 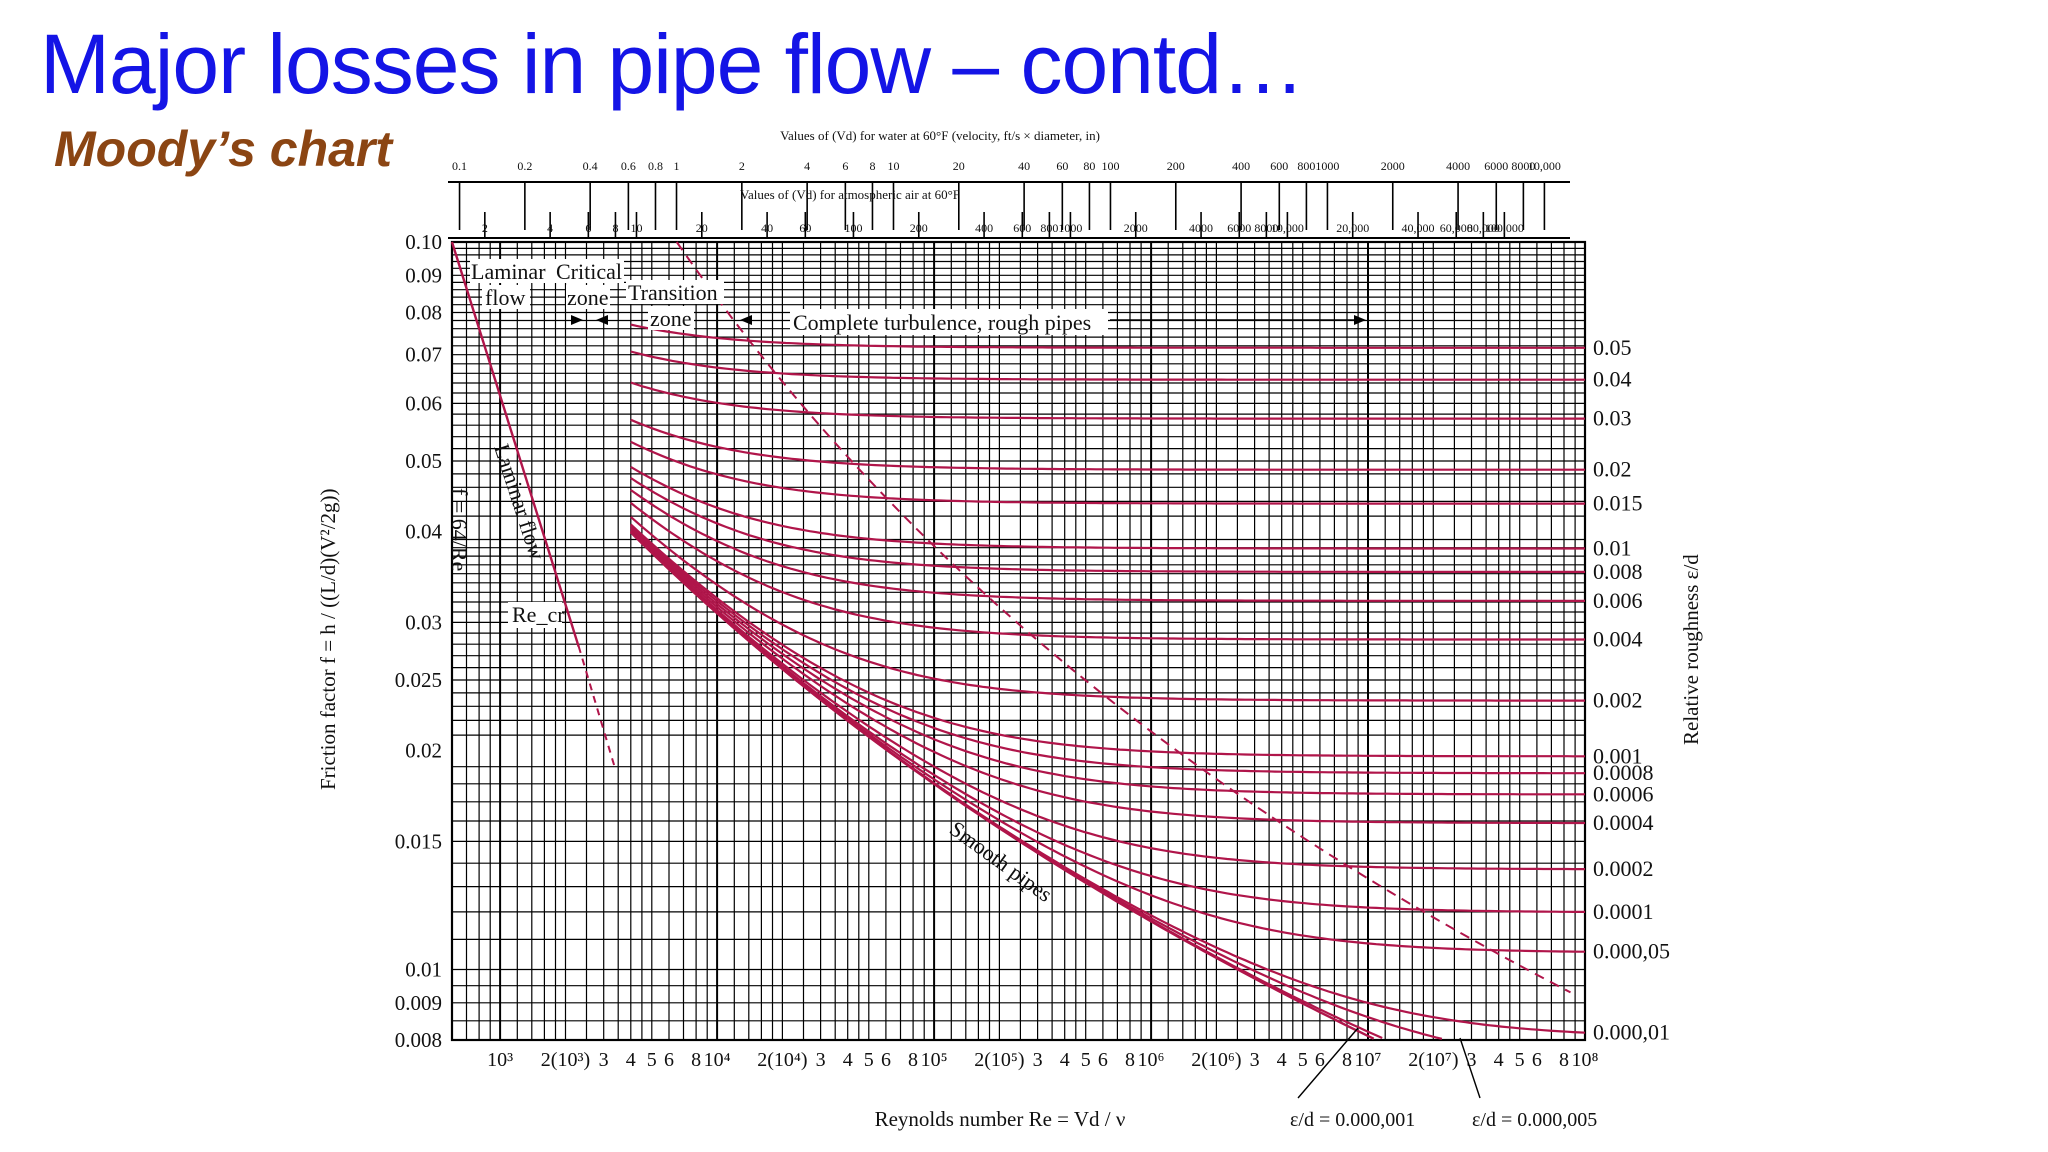 What do you see at coordinates (423, 242) in the screenshot?
I see `y-tick-label: 0.10` at bounding box center [423, 242].